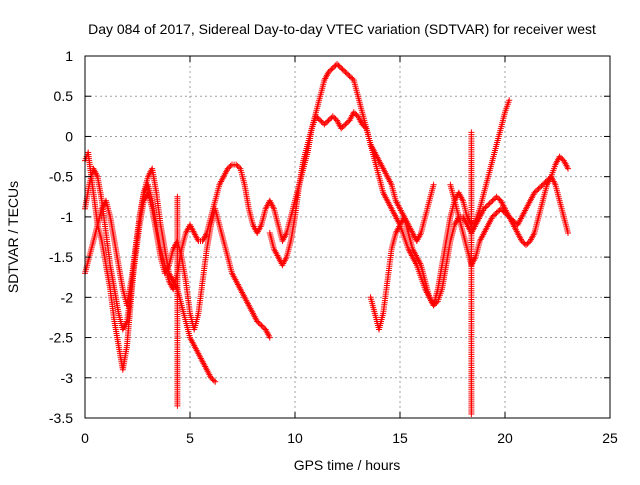 This screenshot has height=485, width=640. What do you see at coordinates (64, 96) in the screenshot?
I see `y-tick-label: 0.5` at bounding box center [64, 96].